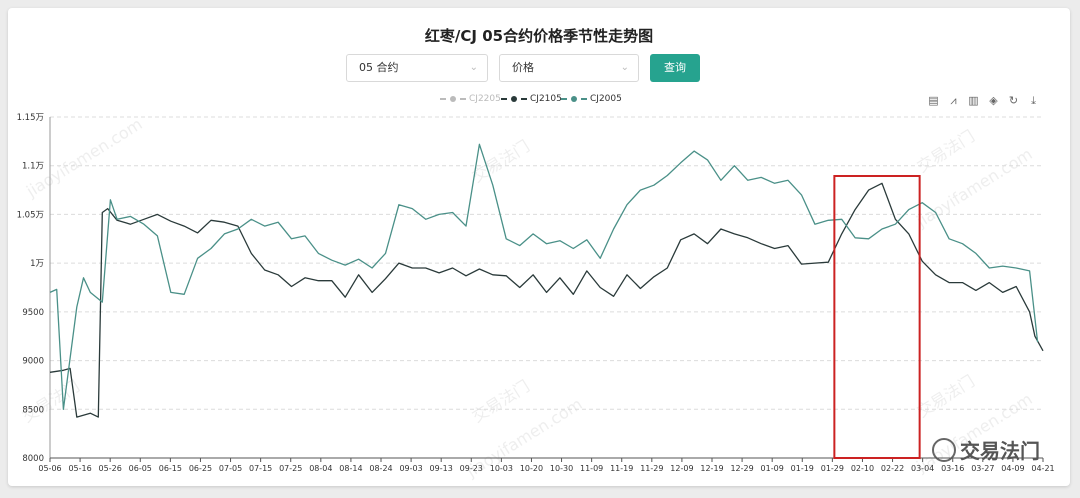 The image size is (1080, 498). What do you see at coordinates (944, 449) in the screenshot?
I see `wechat-icon` at bounding box center [944, 449].